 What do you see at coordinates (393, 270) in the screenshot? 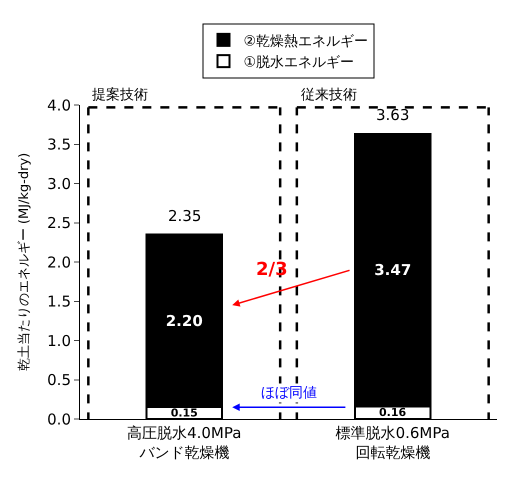
I see `data-label: 3.47` at bounding box center [393, 270].